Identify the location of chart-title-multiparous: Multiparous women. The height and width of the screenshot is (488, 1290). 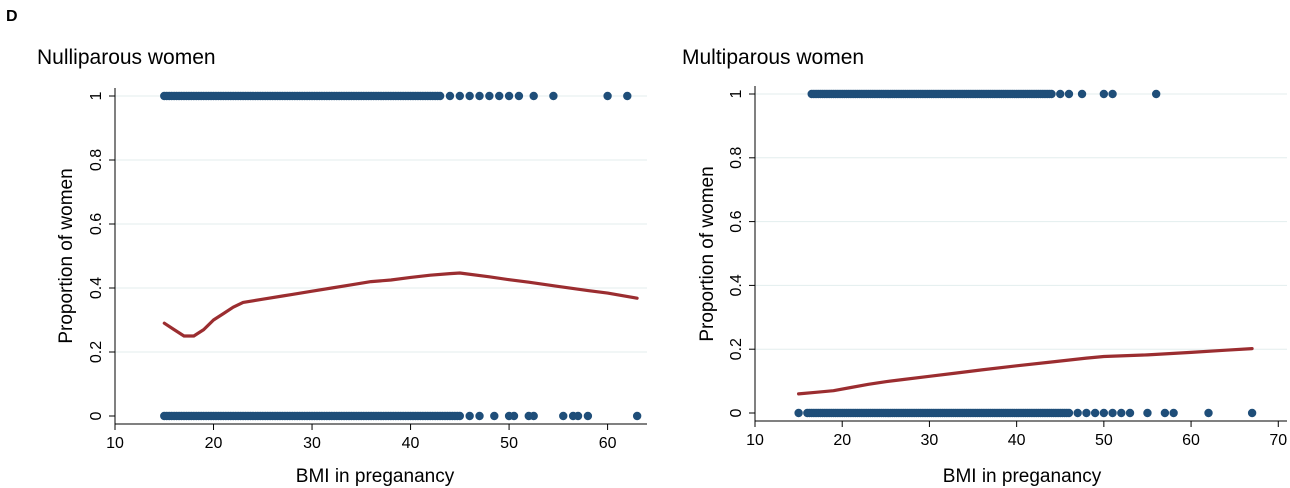
(773, 57).